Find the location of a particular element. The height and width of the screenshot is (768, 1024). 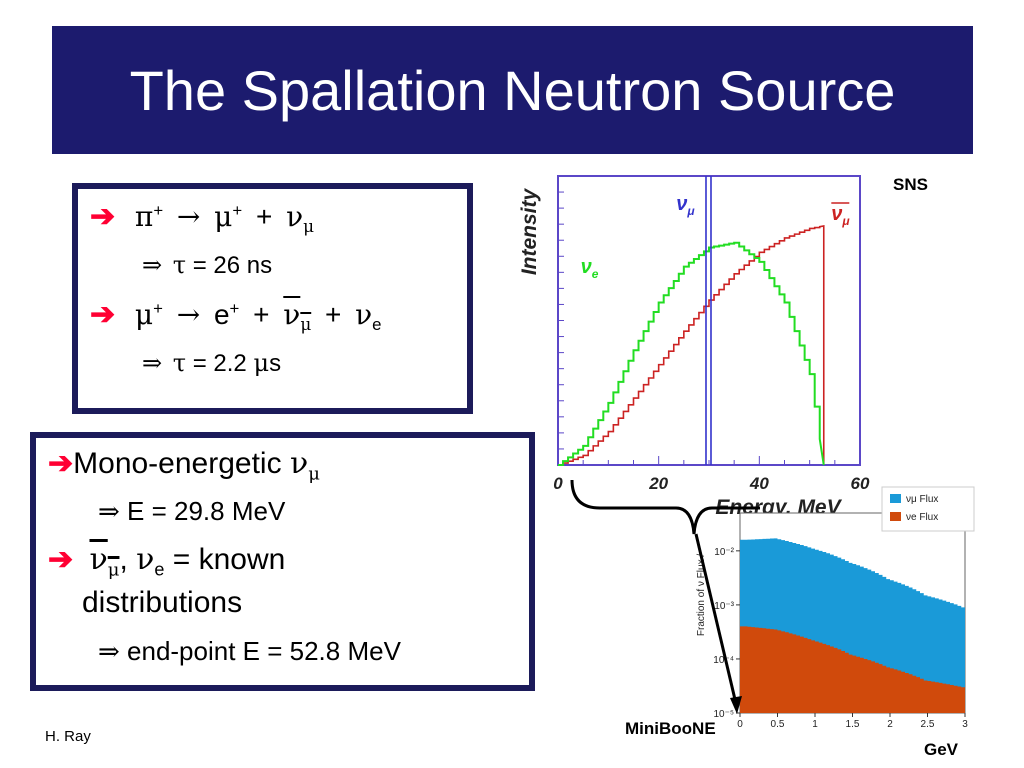

x-tick-label: 20 is located at coordinates (658, 483).